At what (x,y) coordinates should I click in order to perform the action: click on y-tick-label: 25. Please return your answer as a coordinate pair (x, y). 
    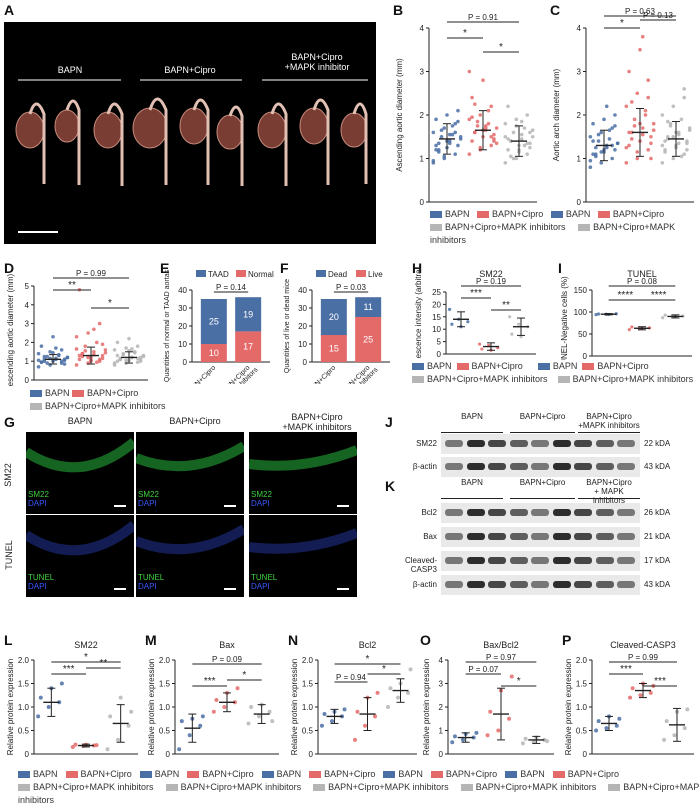
    Looking at the image, I should click on (436, 292).